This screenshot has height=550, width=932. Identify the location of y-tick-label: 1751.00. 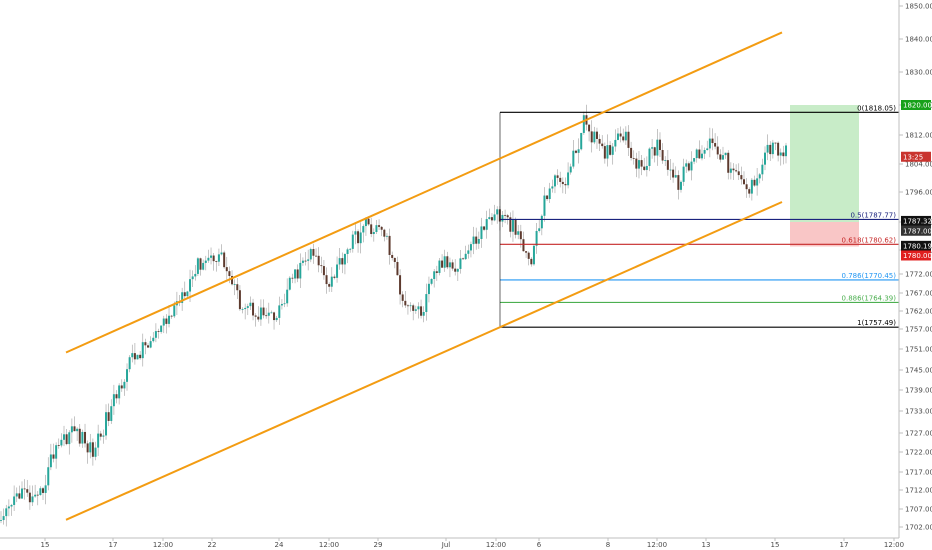
(918, 350).